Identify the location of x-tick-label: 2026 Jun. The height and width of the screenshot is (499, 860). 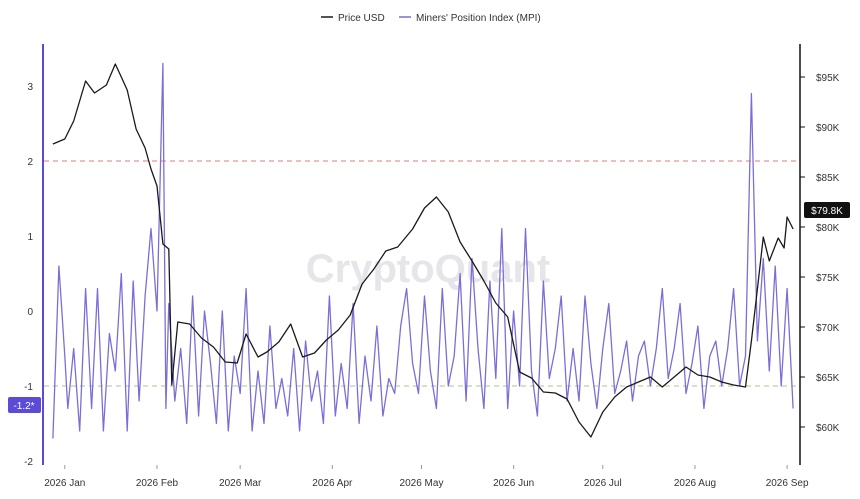
(513, 483).